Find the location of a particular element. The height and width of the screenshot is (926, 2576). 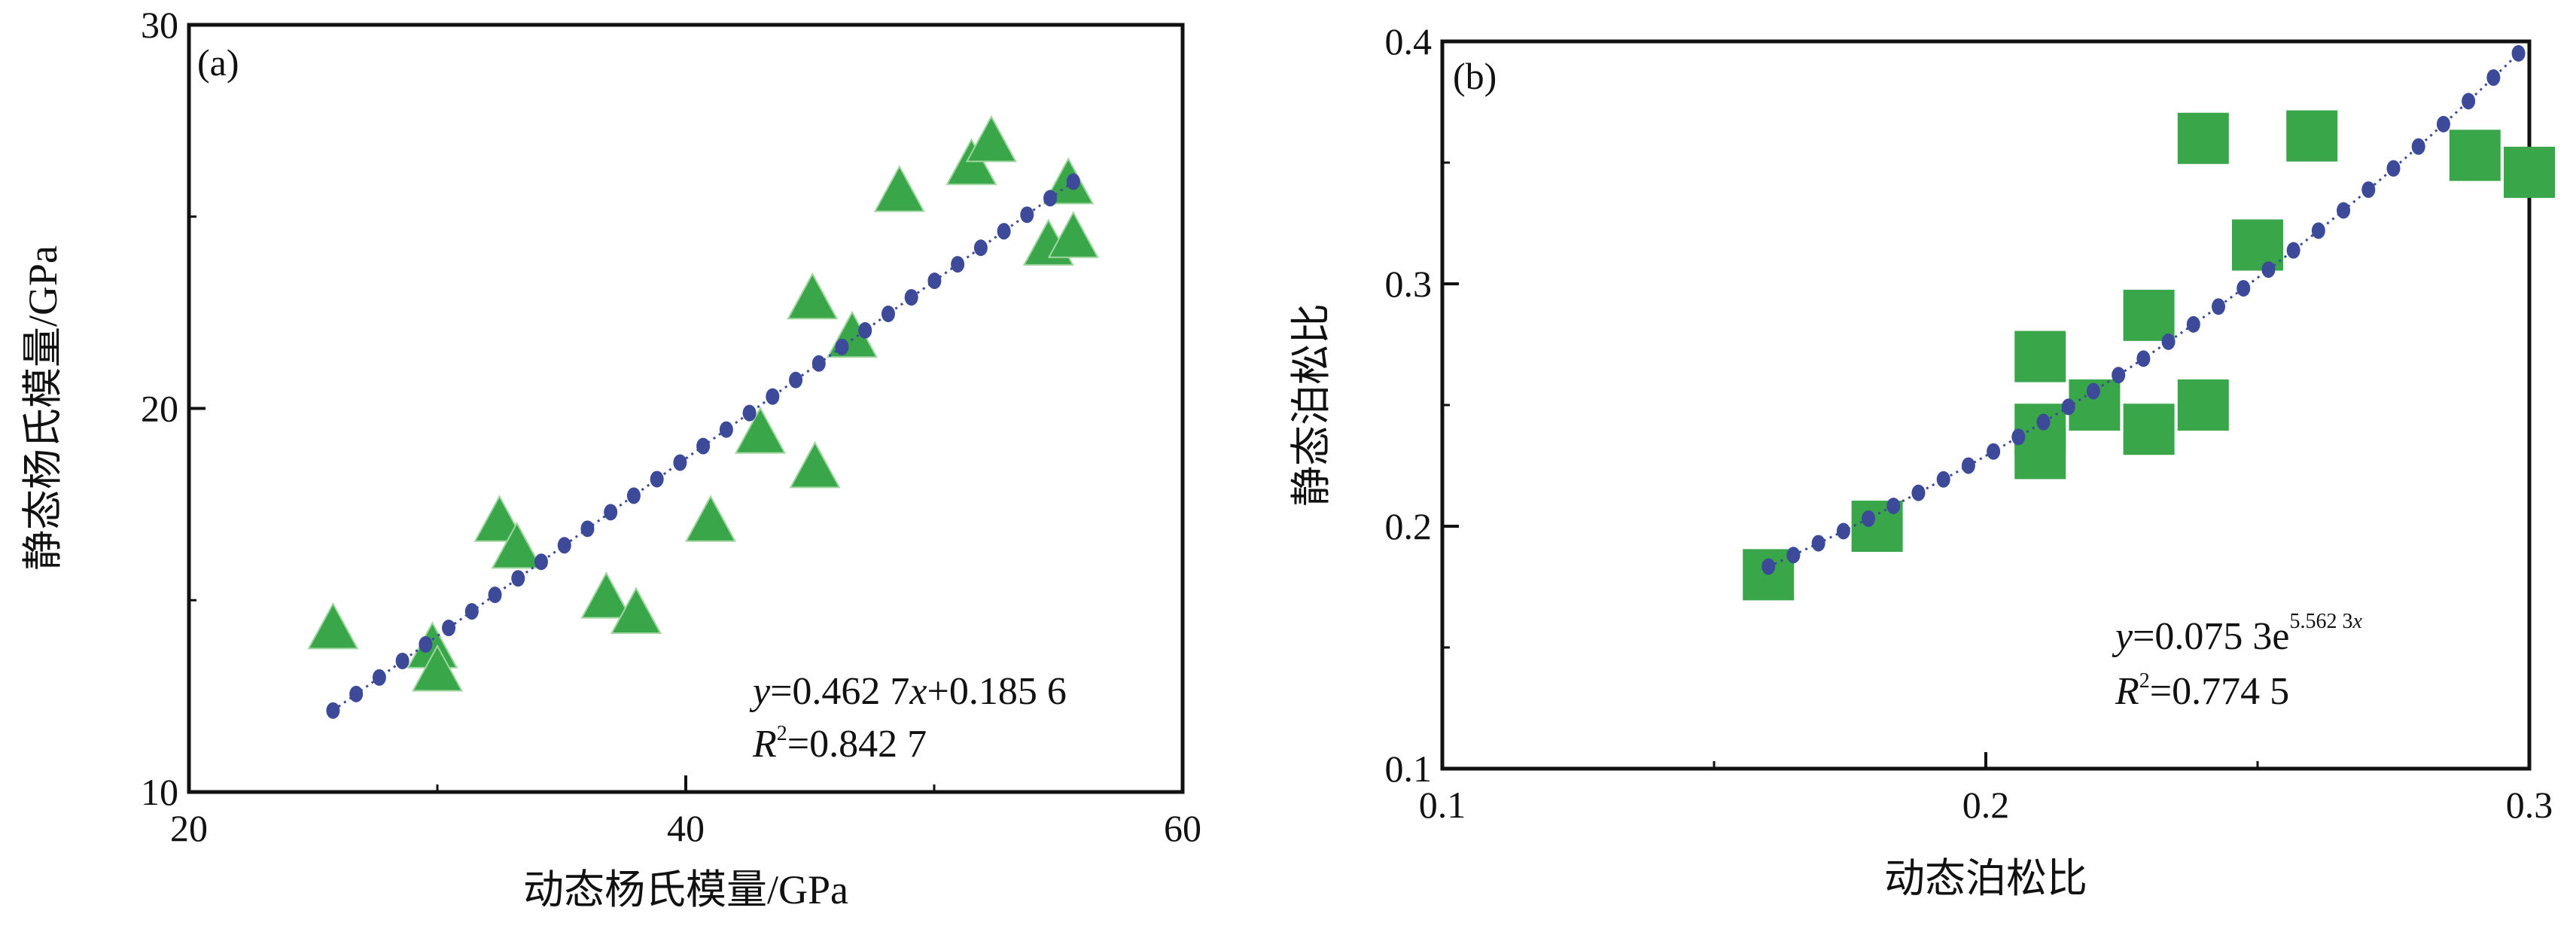

chart-b-panel-label: (b) is located at coordinates (1475, 76).